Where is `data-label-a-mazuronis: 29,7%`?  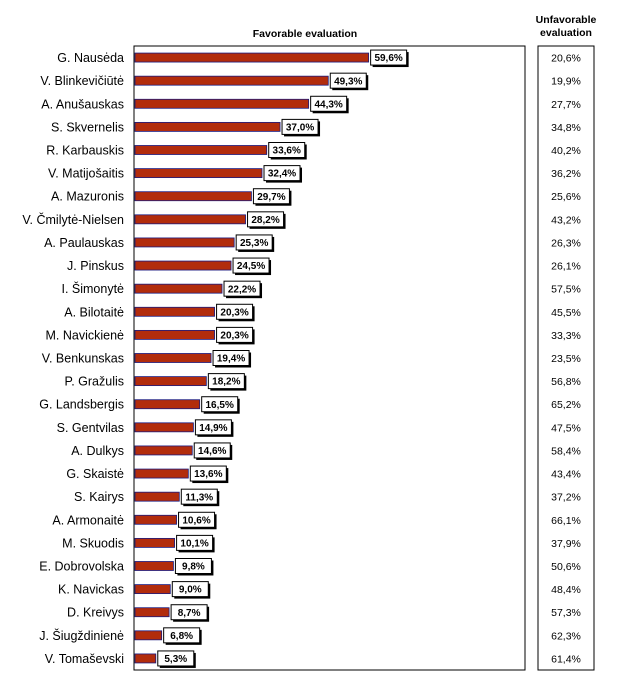
data-label-a-mazuronis: 29,7% is located at coordinates (271, 197).